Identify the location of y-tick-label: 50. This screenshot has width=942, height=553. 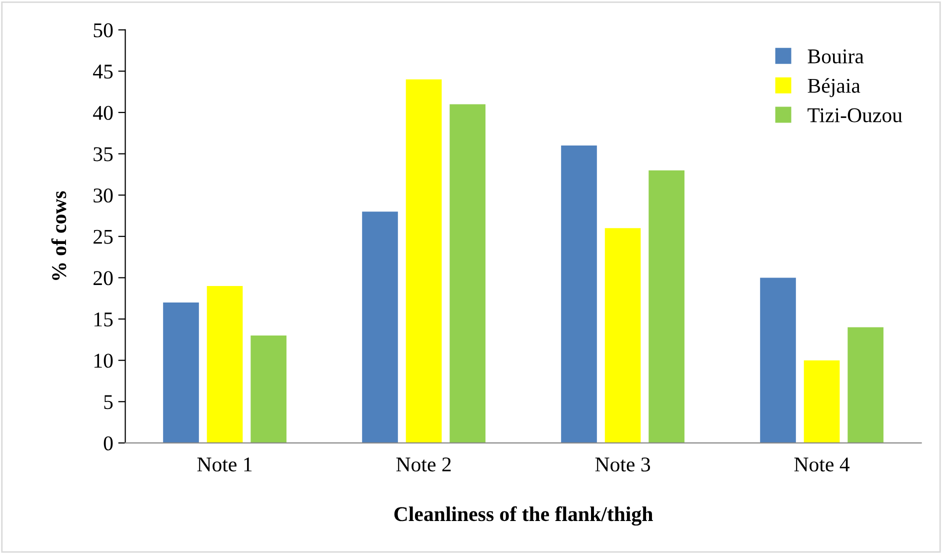
(103, 30).